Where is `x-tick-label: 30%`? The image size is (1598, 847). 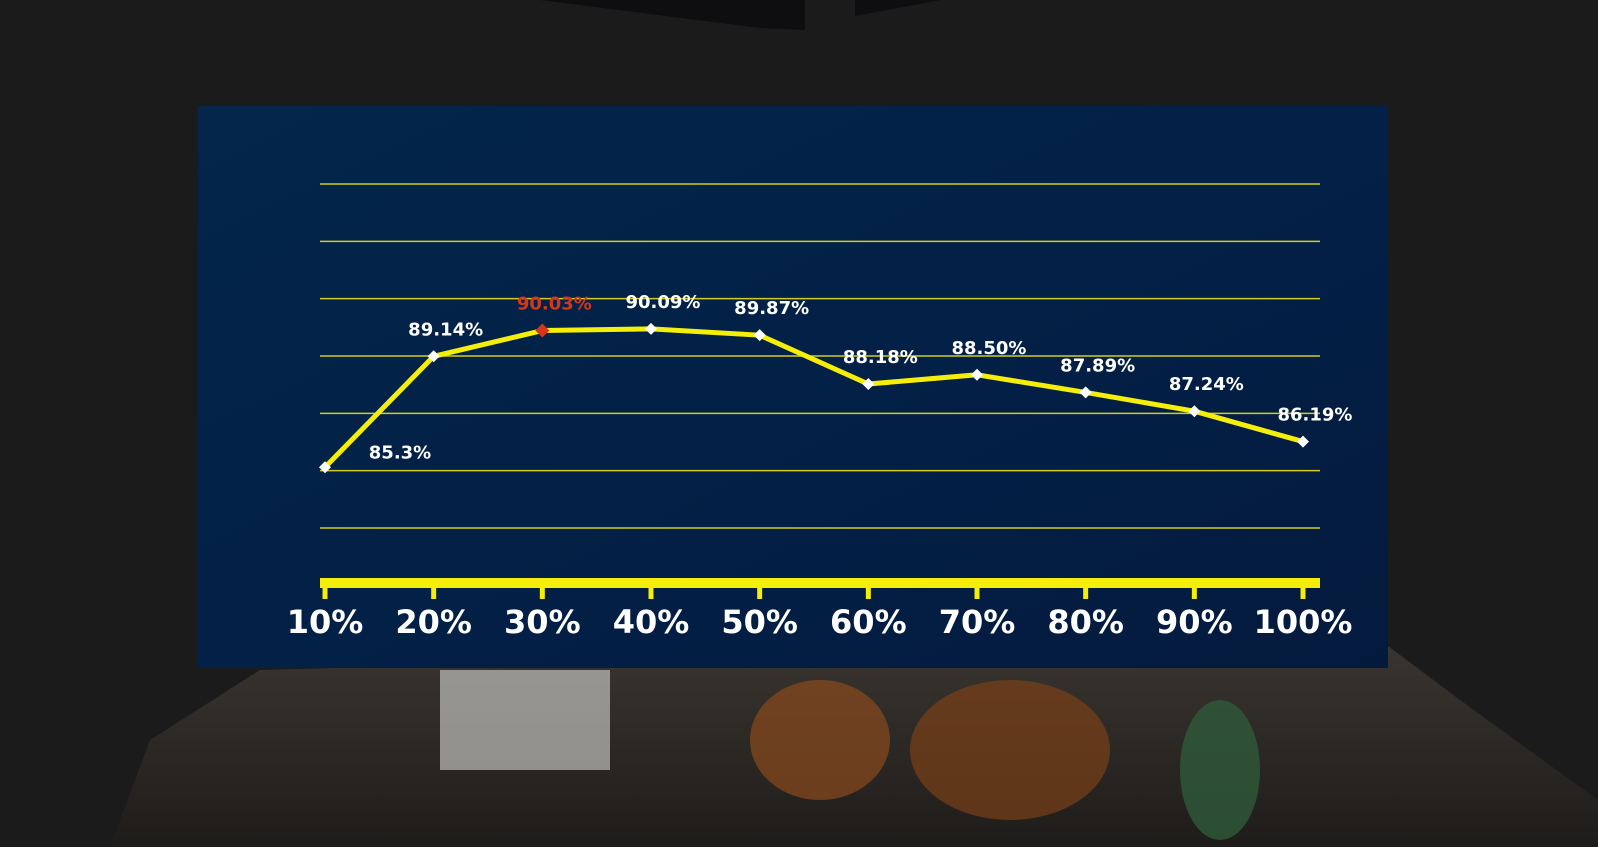
x-tick-label: 30% is located at coordinates (542, 622).